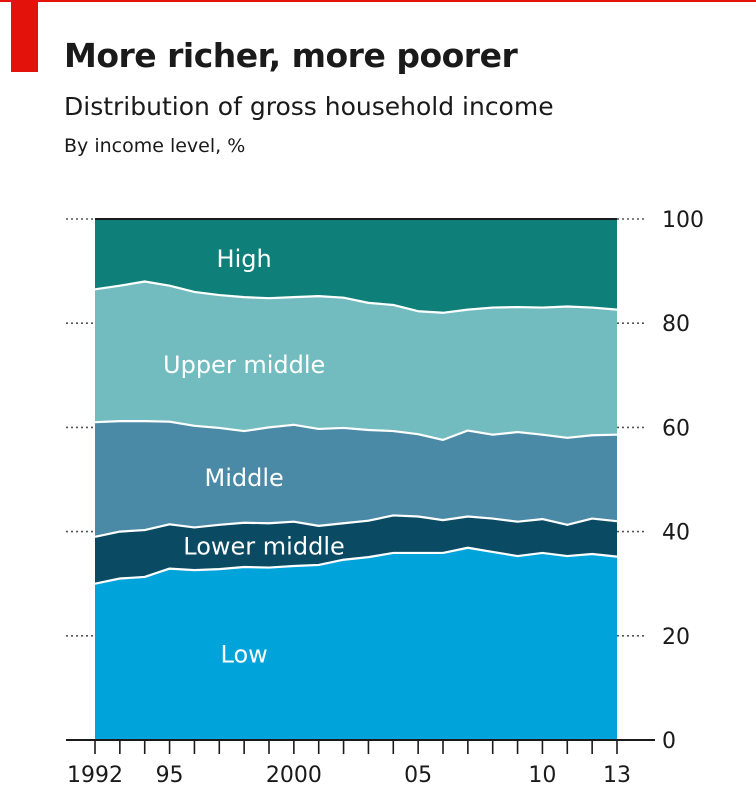  I want to click on series-label-high: High, so click(244, 259).